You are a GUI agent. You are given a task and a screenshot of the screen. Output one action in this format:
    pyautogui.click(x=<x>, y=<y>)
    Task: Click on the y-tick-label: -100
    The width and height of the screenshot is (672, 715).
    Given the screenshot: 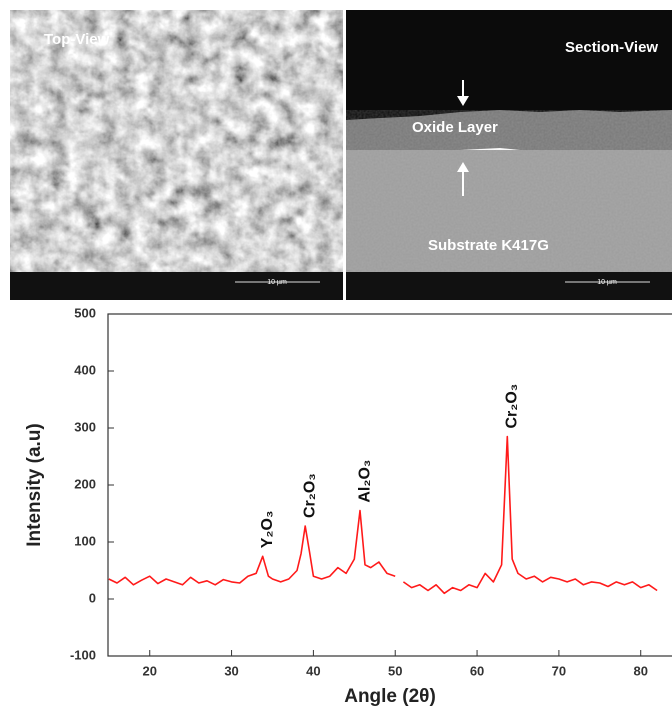 What is the action you would take?
    pyautogui.click(x=83, y=654)
    